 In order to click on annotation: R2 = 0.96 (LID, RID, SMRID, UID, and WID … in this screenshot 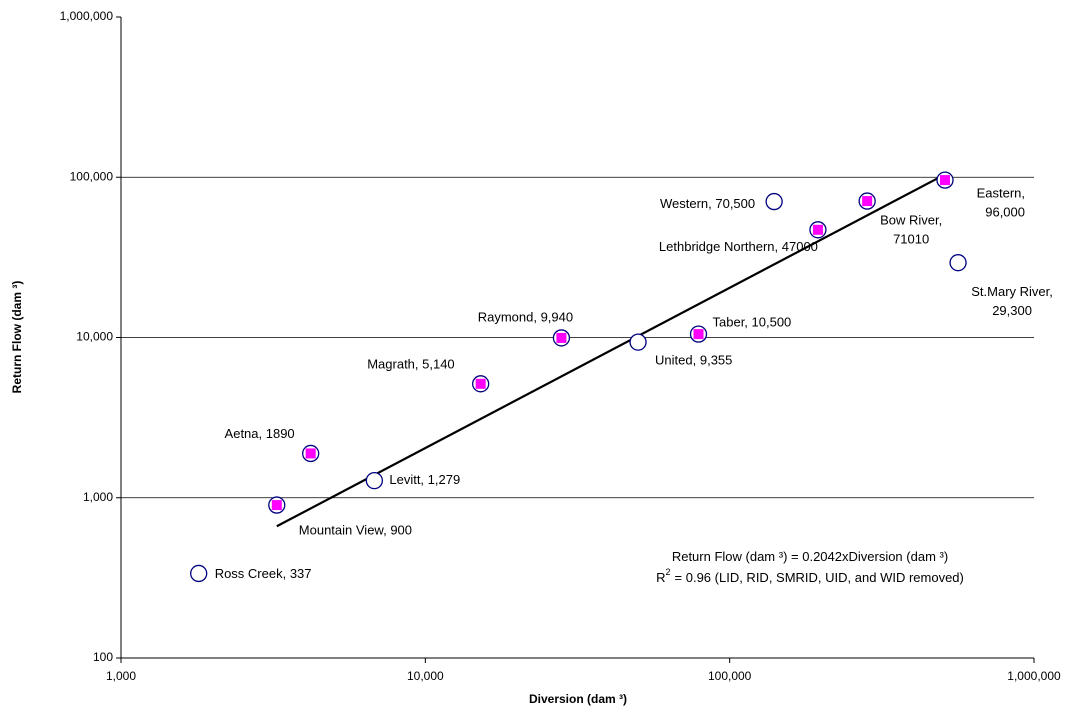, I will do `click(810, 576)`.